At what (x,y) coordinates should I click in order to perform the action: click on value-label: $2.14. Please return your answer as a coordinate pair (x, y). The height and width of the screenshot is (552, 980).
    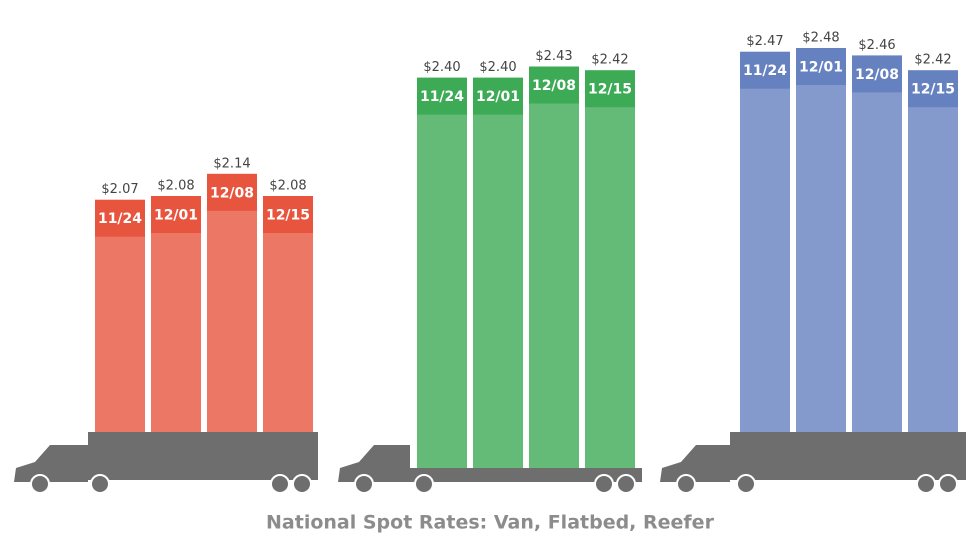
    Looking at the image, I should click on (231, 163).